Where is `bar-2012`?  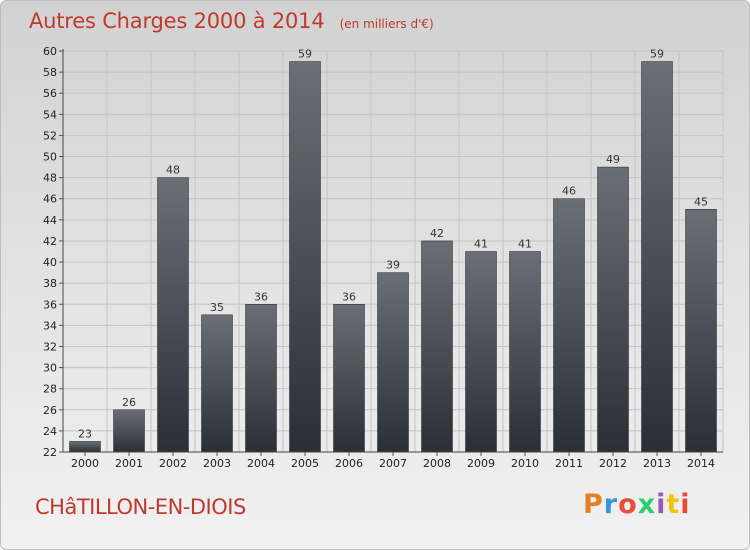 bar-2012 is located at coordinates (613, 309).